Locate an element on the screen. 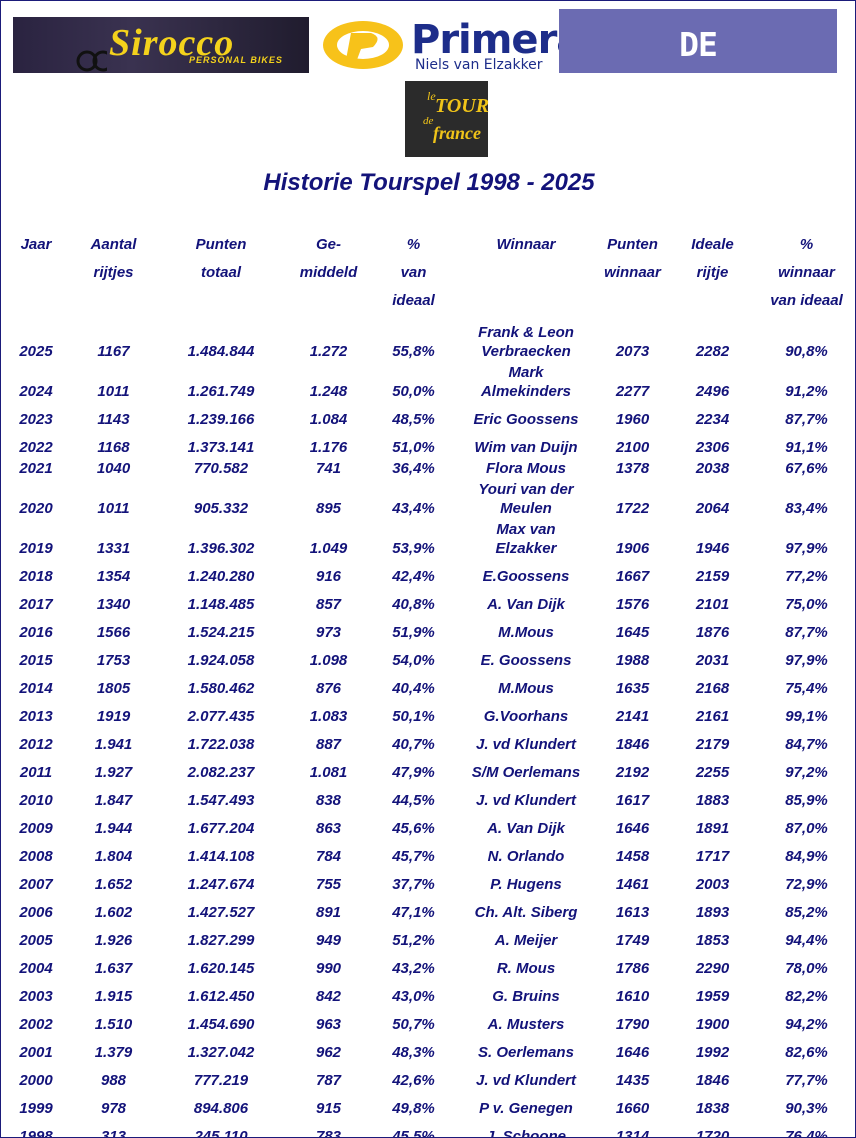 The width and height of the screenshot is (856, 1138). table-cell: 78,0% is located at coordinates (806, 968).